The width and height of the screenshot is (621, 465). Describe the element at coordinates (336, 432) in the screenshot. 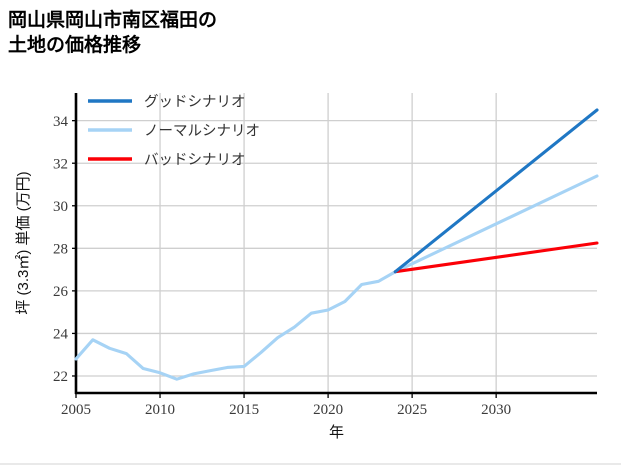

I see `x-axis-label: 年` at that location.